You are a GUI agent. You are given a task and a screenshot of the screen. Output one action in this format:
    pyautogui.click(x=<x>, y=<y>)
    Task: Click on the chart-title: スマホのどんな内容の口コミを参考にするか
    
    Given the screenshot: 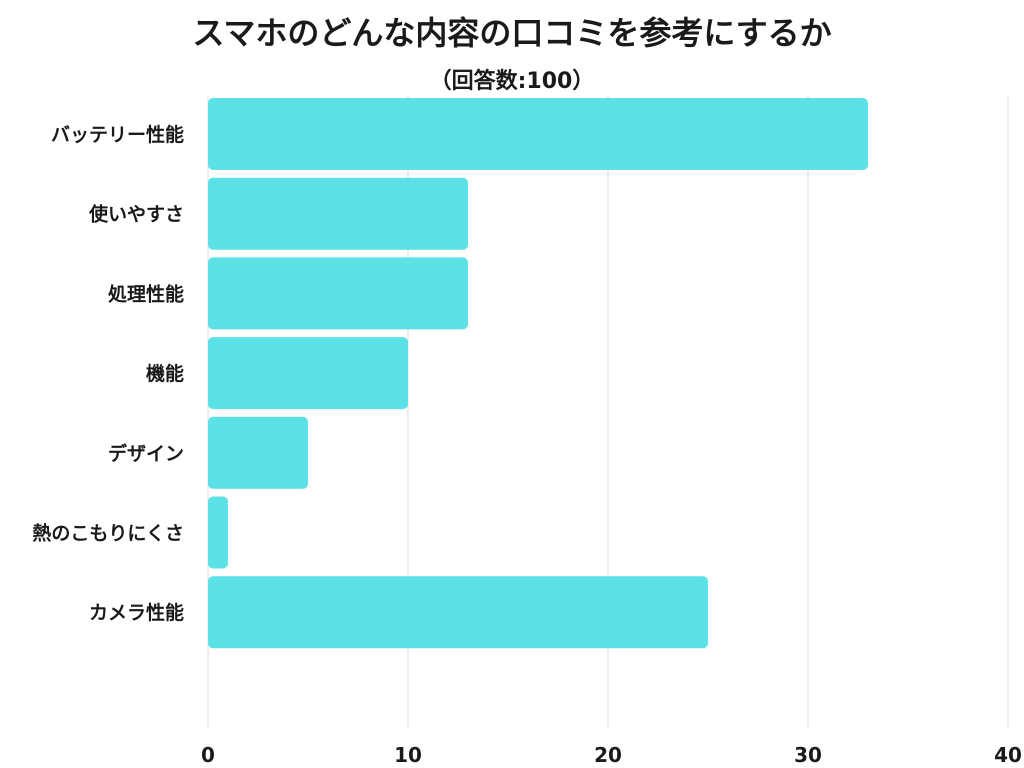 What is the action you would take?
    pyautogui.click(x=511, y=33)
    